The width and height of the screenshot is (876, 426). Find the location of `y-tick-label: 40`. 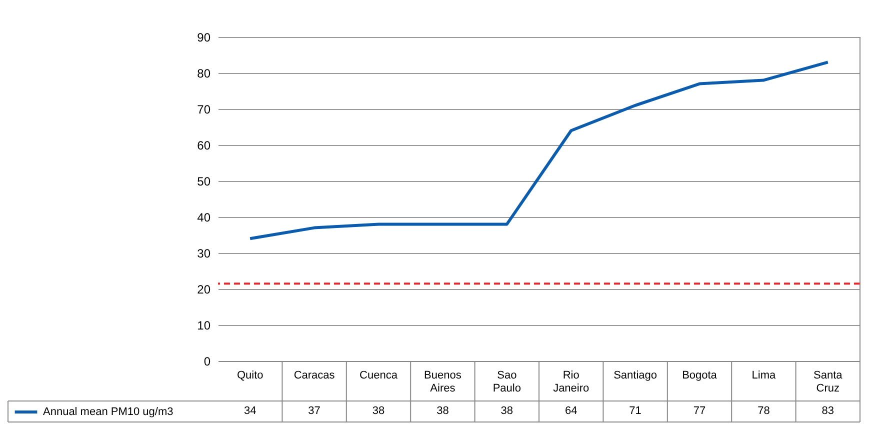

y-tick-label: 40 is located at coordinates (204, 217).